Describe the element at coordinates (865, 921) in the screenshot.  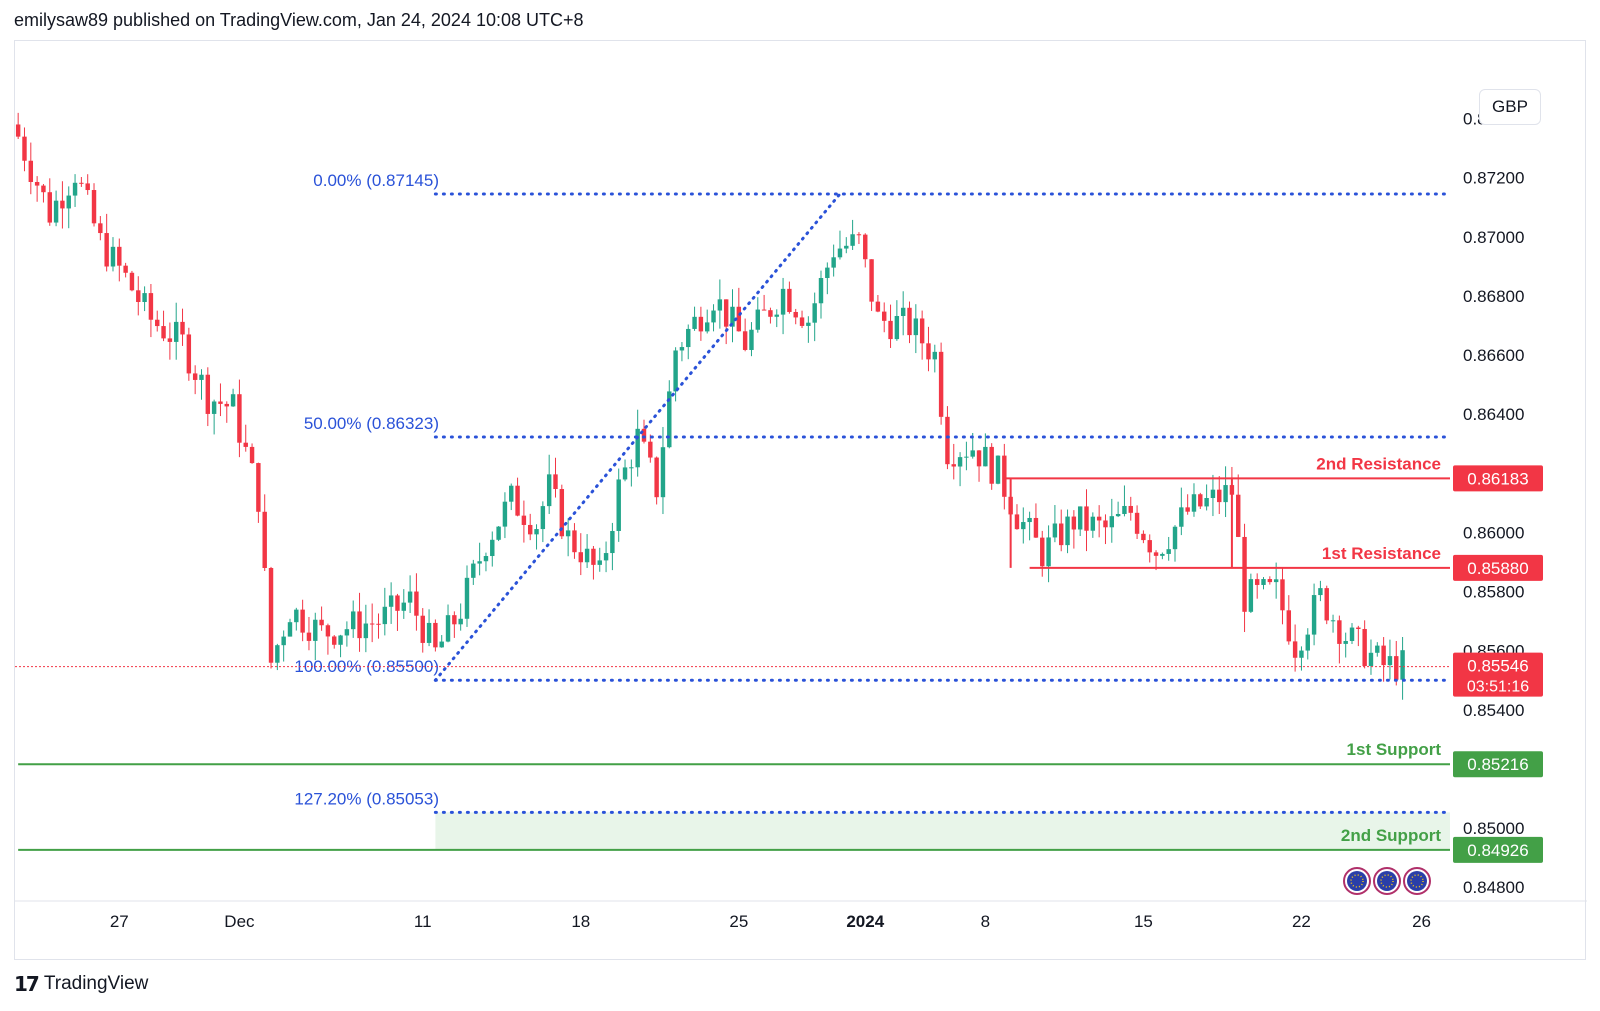
I see `time-tick-label: 2024` at that location.